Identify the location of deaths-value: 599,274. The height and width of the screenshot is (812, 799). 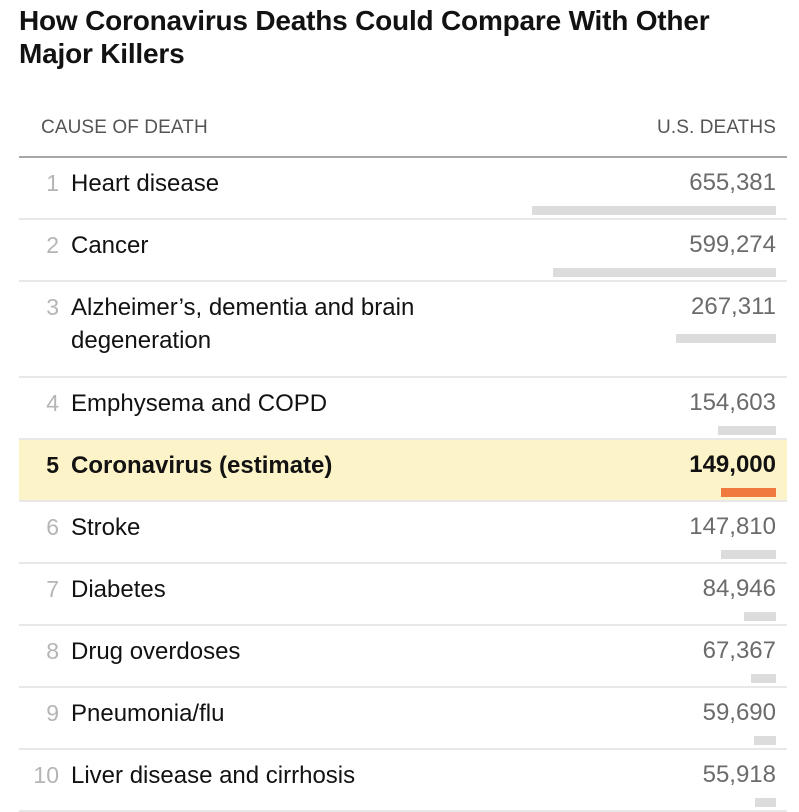
(732, 244).